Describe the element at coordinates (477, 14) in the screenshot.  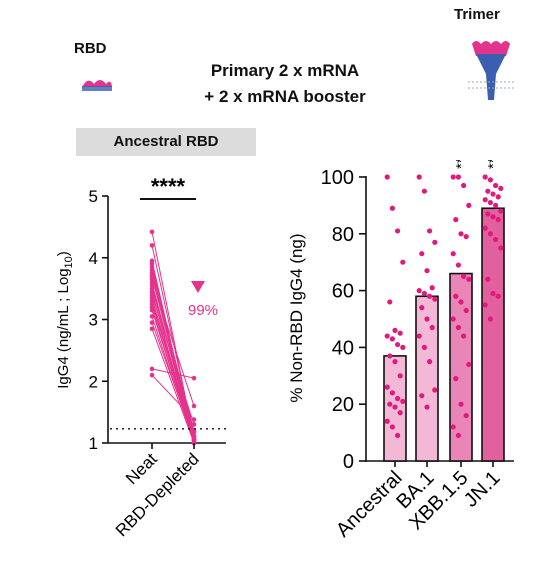
I see `trimer-label: Trimer` at that location.